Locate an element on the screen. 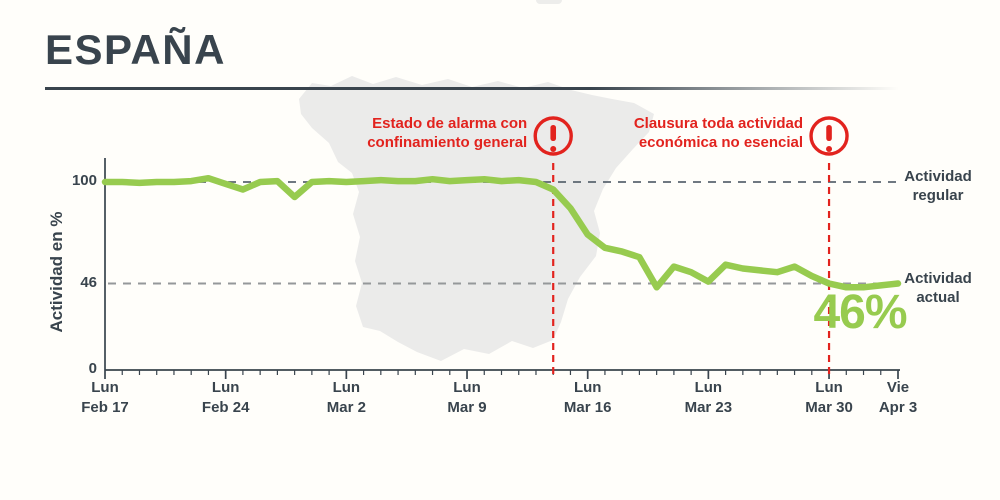 Image resolution: width=1000 pixels, height=500 pixels. x-tick-label: Lun Mar 30 is located at coordinates (829, 398).